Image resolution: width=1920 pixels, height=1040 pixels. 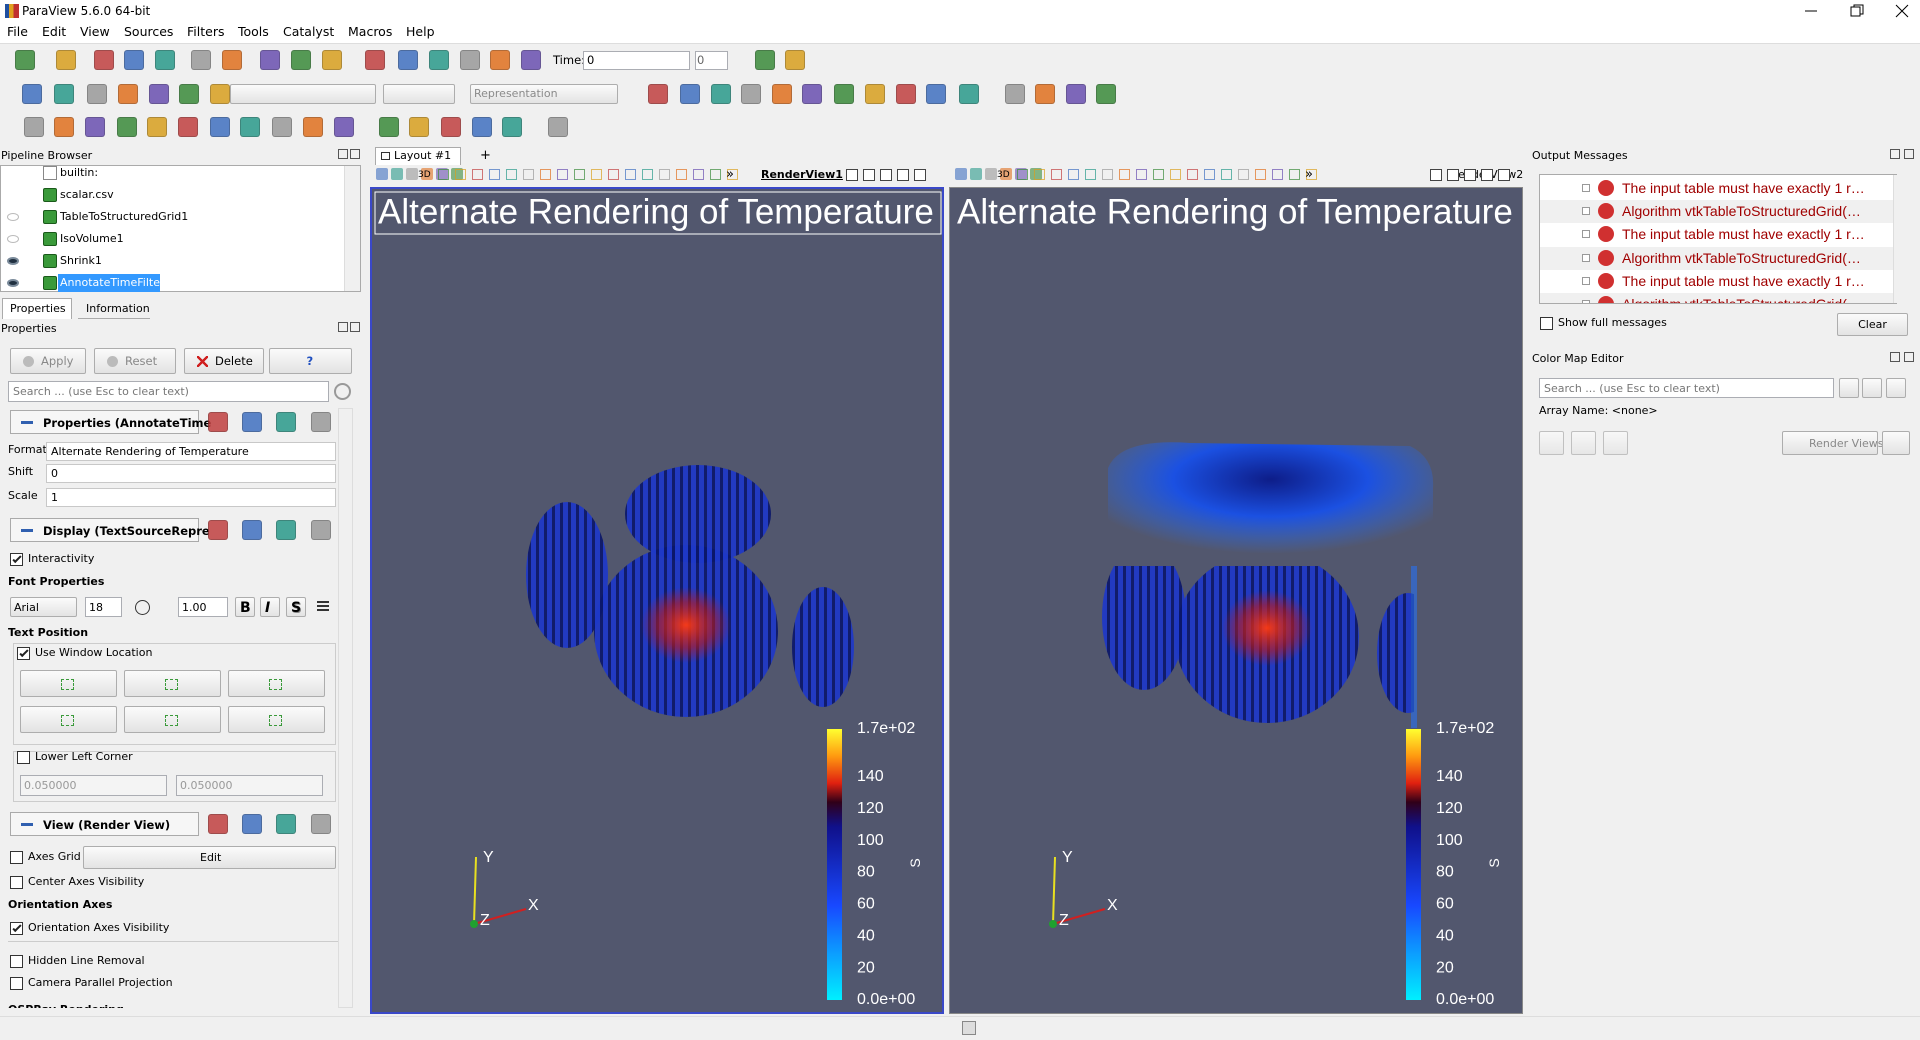 I want to click on pipeline-item: TableToStructuredGrid1, so click(x=124, y=216).